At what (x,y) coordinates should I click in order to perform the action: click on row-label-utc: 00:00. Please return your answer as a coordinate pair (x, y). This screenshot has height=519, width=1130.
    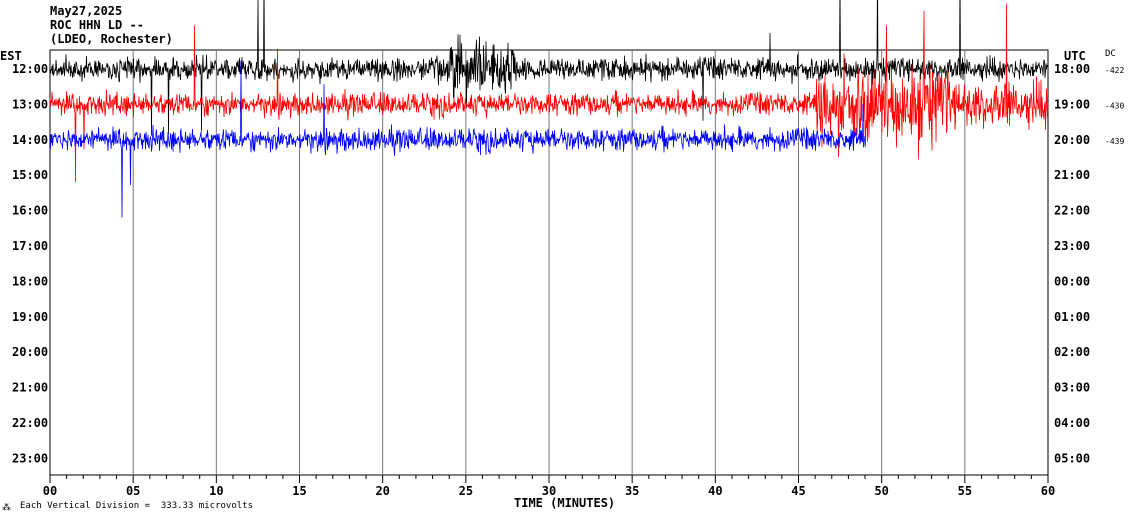
    Looking at the image, I should click on (1072, 281).